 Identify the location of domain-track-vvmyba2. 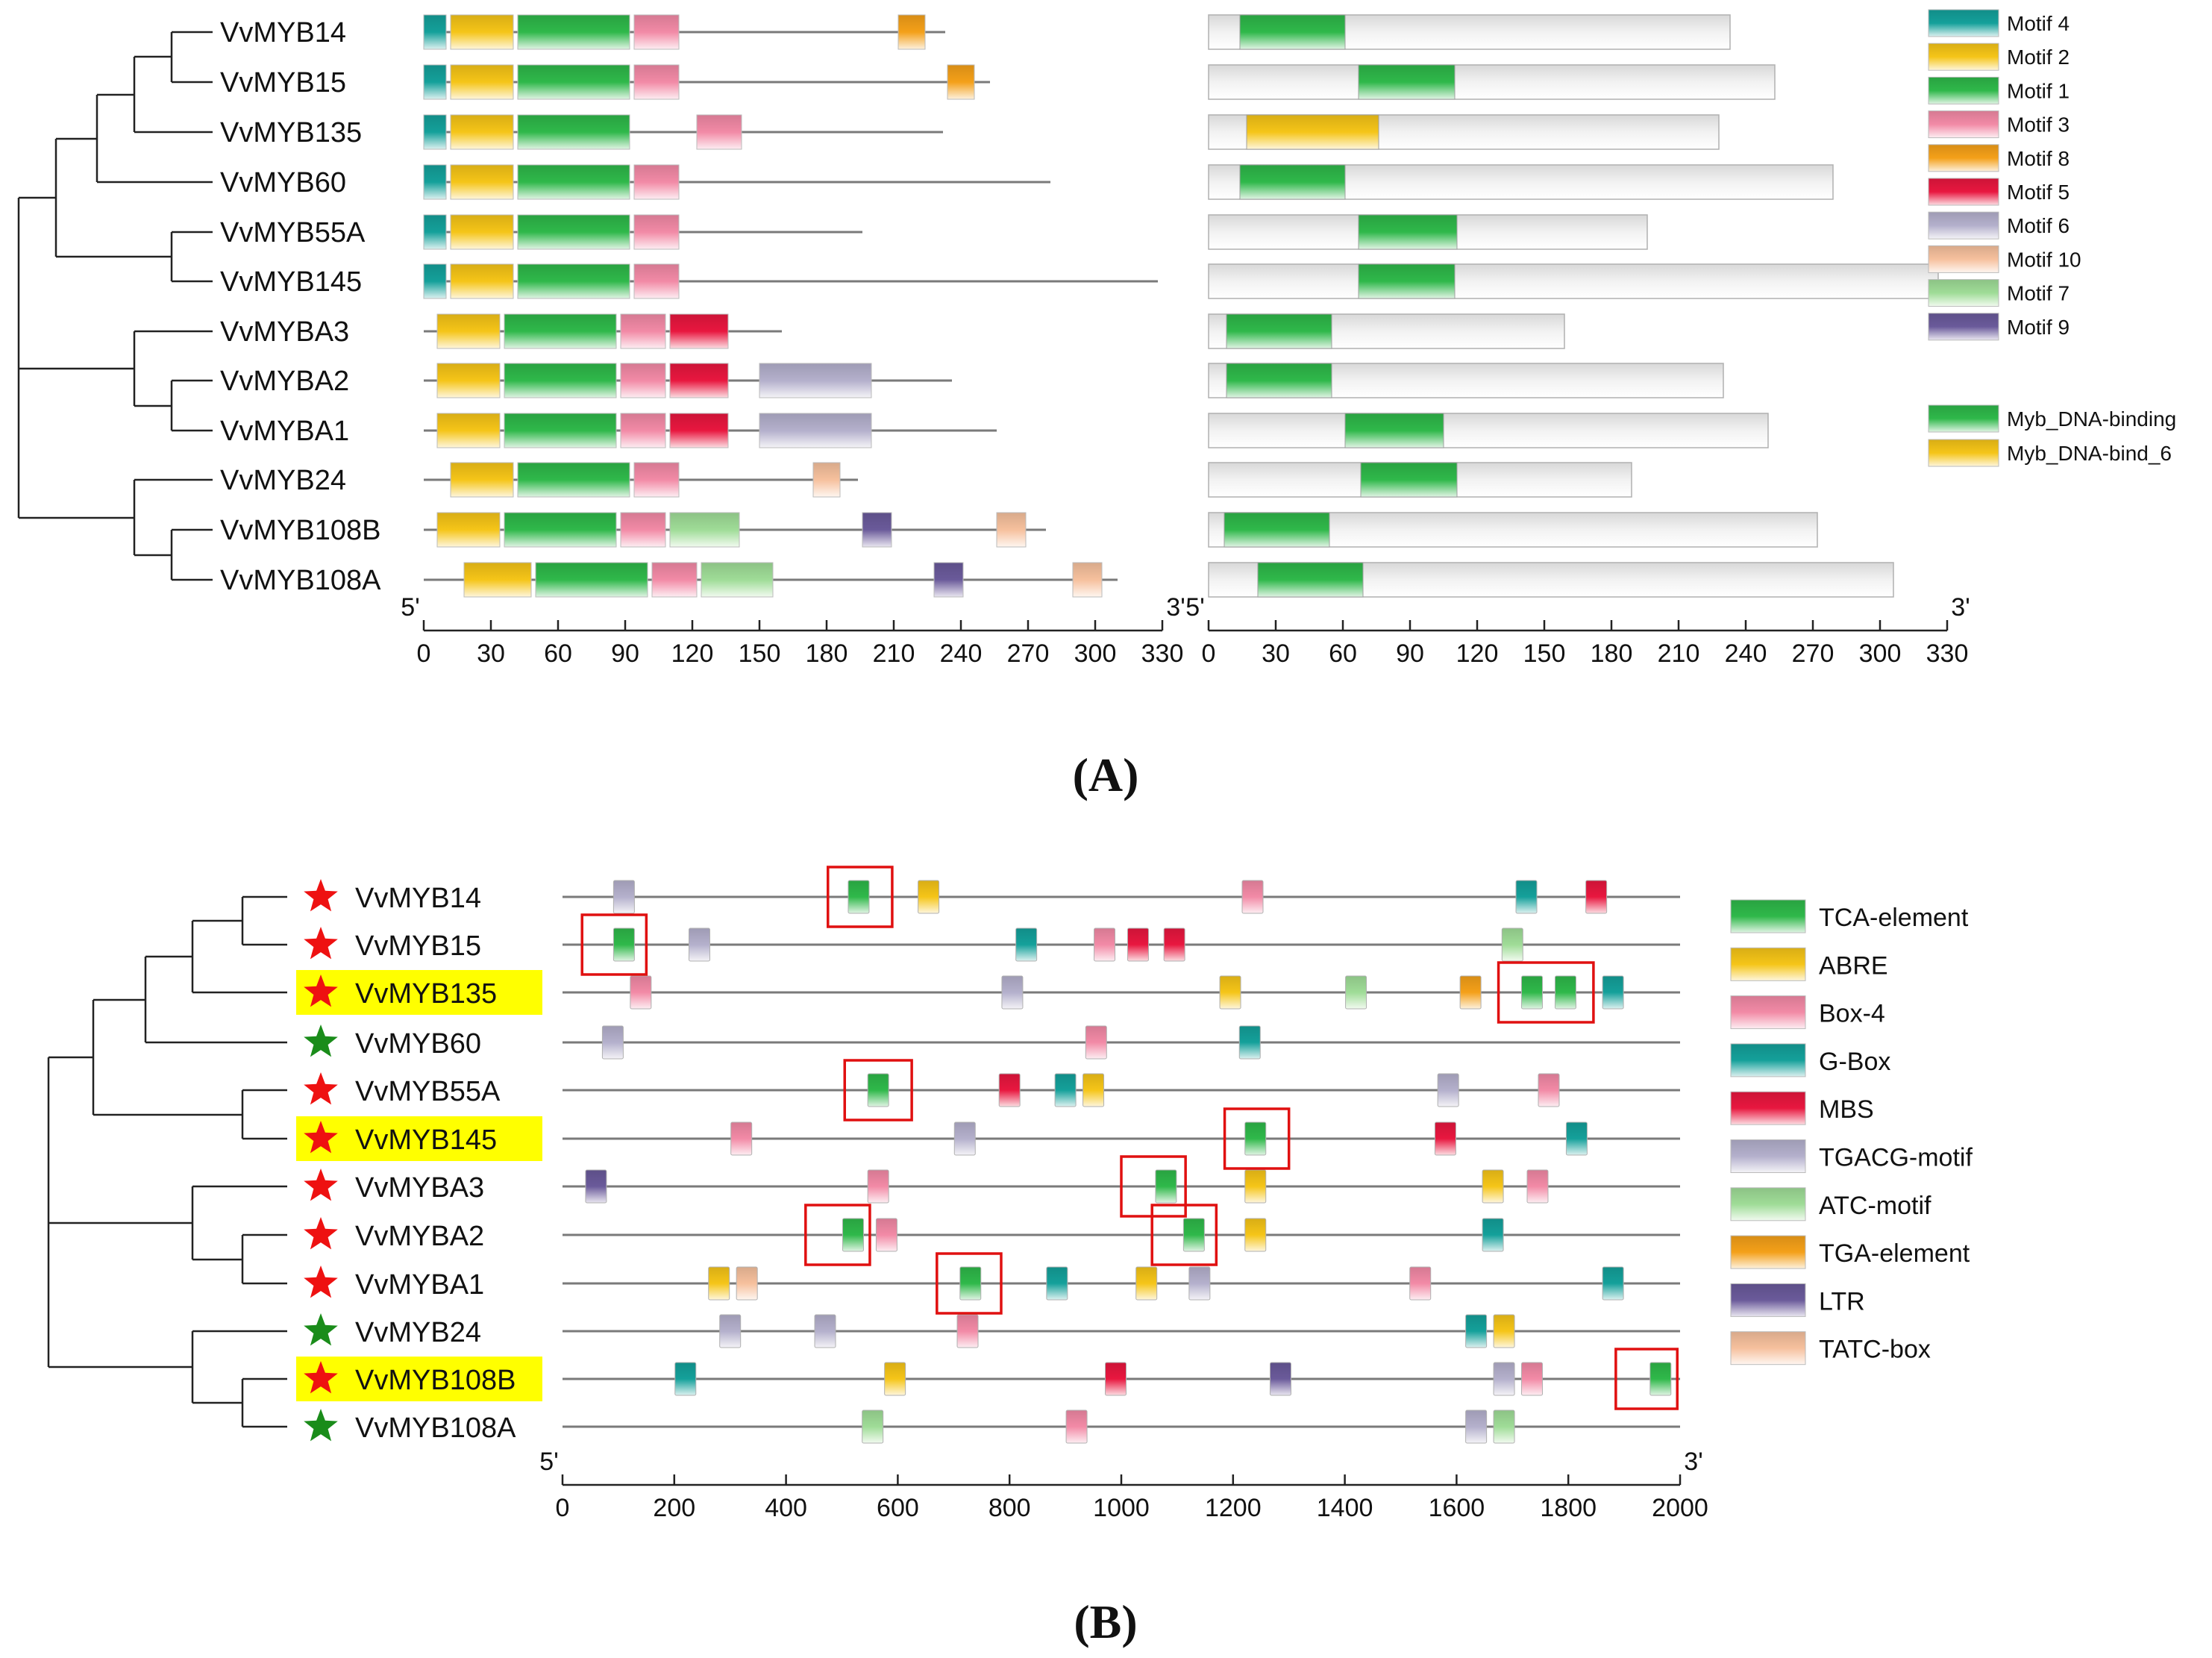
(1466, 380).